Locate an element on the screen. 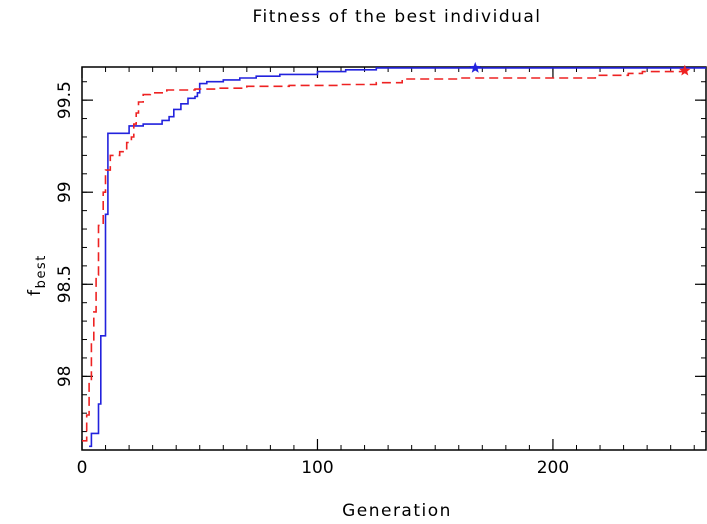  y-axis-label: fbest is located at coordinates (37, 275).